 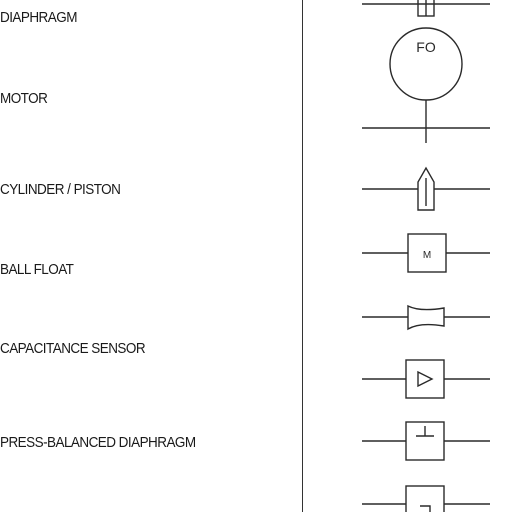 What do you see at coordinates (73, 348) in the screenshot?
I see `label-capacitance-sensor: CAPACITANCE SENSOR` at bounding box center [73, 348].